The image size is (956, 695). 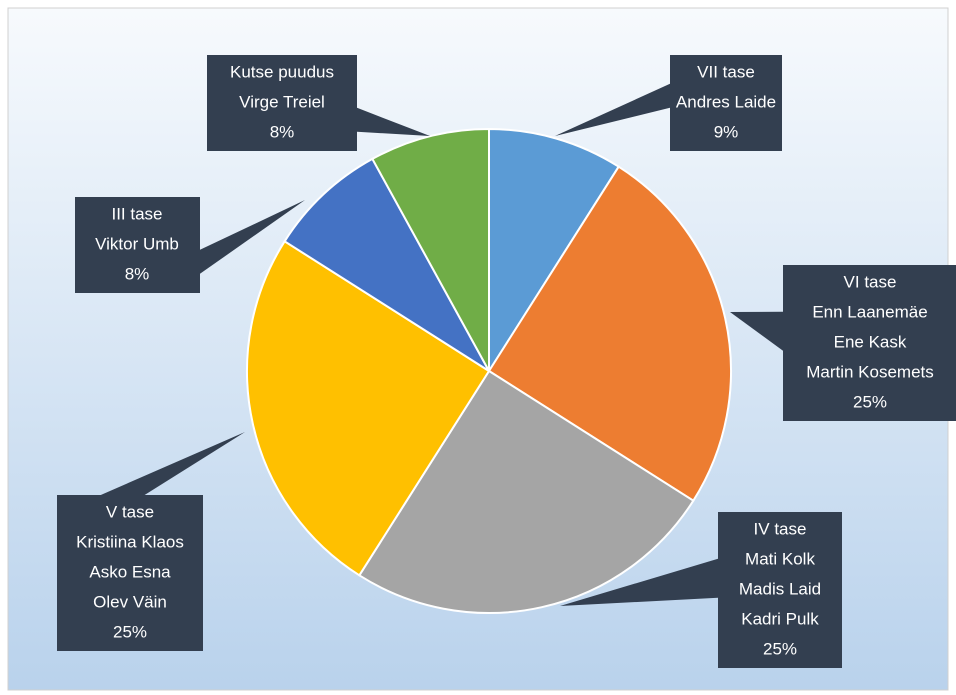 I want to click on person-name: Kristiina Klaos, so click(x=130, y=541).